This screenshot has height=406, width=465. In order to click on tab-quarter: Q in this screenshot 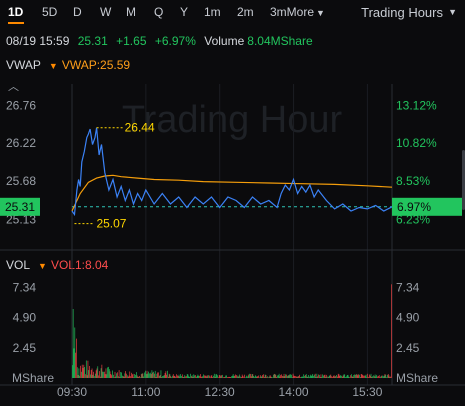, I will do `click(159, 12)`.